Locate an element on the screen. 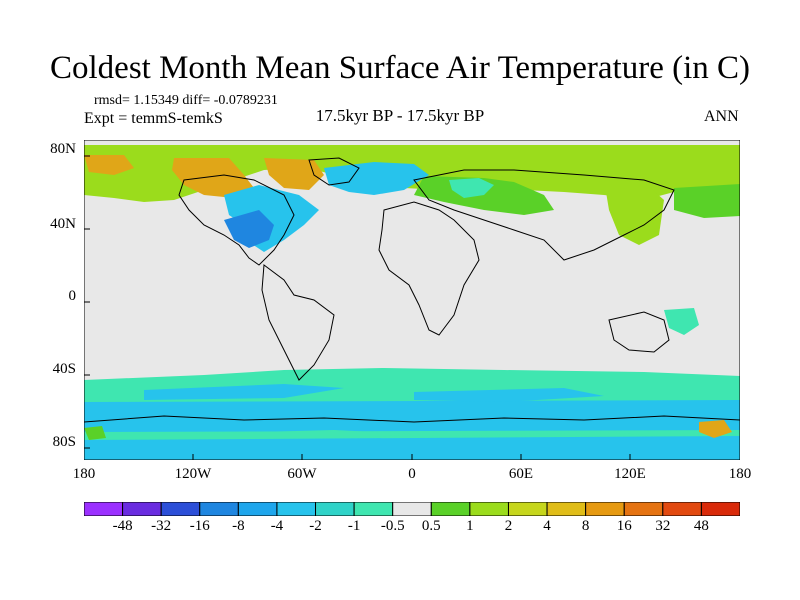 The width and height of the screenshot is (800, 600). colorbar is located at coordinates (412, 509).